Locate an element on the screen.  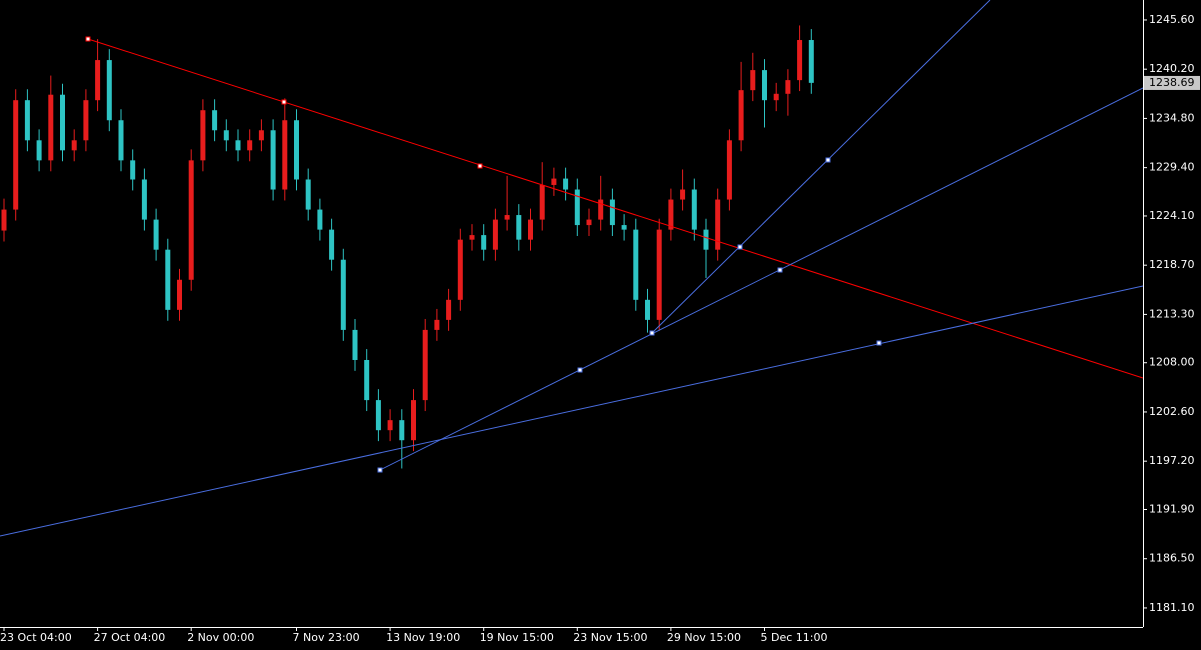
x-tick-label: 23 Nov 15:00 is located at coordinates (610, 637).